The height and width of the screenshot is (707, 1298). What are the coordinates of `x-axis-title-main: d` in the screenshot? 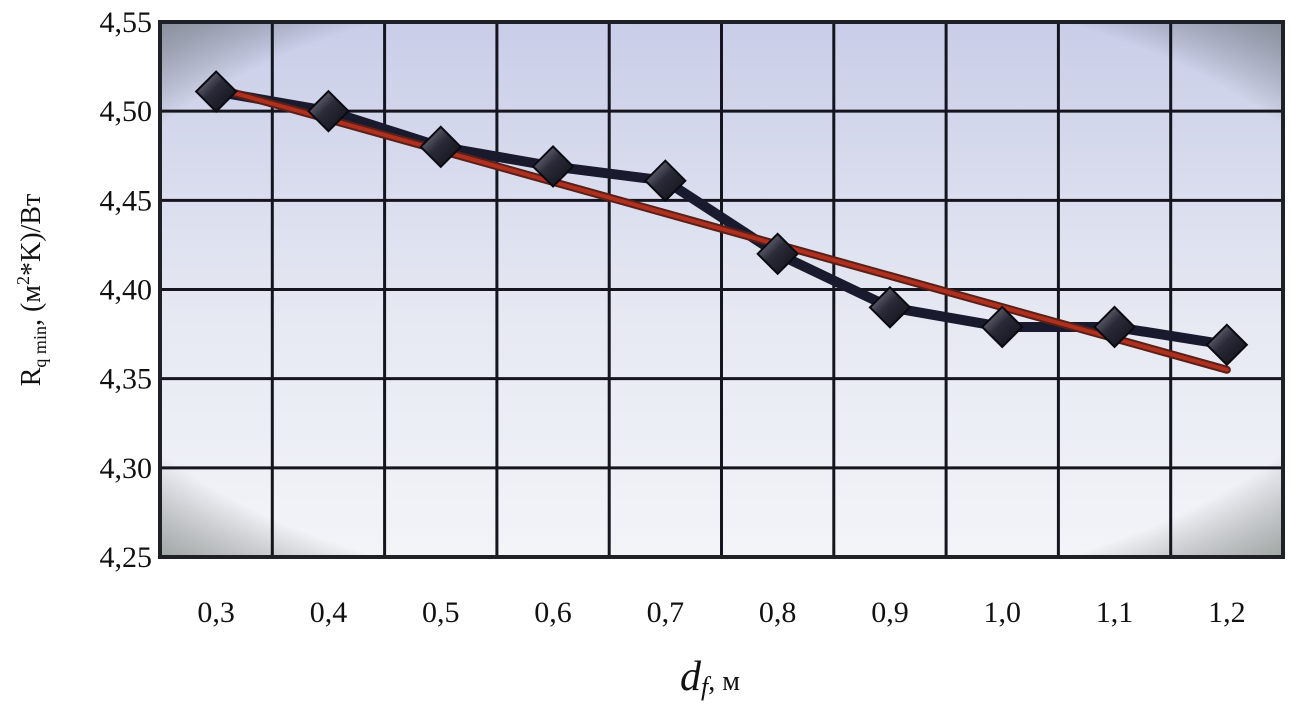 It's located at (691, 677).